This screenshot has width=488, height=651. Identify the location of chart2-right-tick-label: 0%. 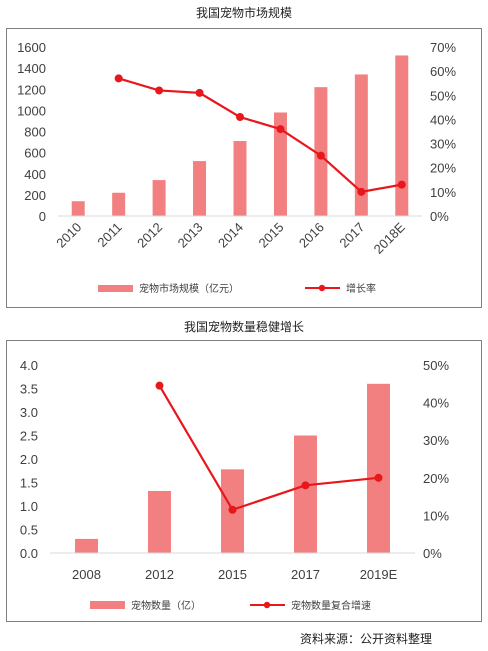
(432, 553).